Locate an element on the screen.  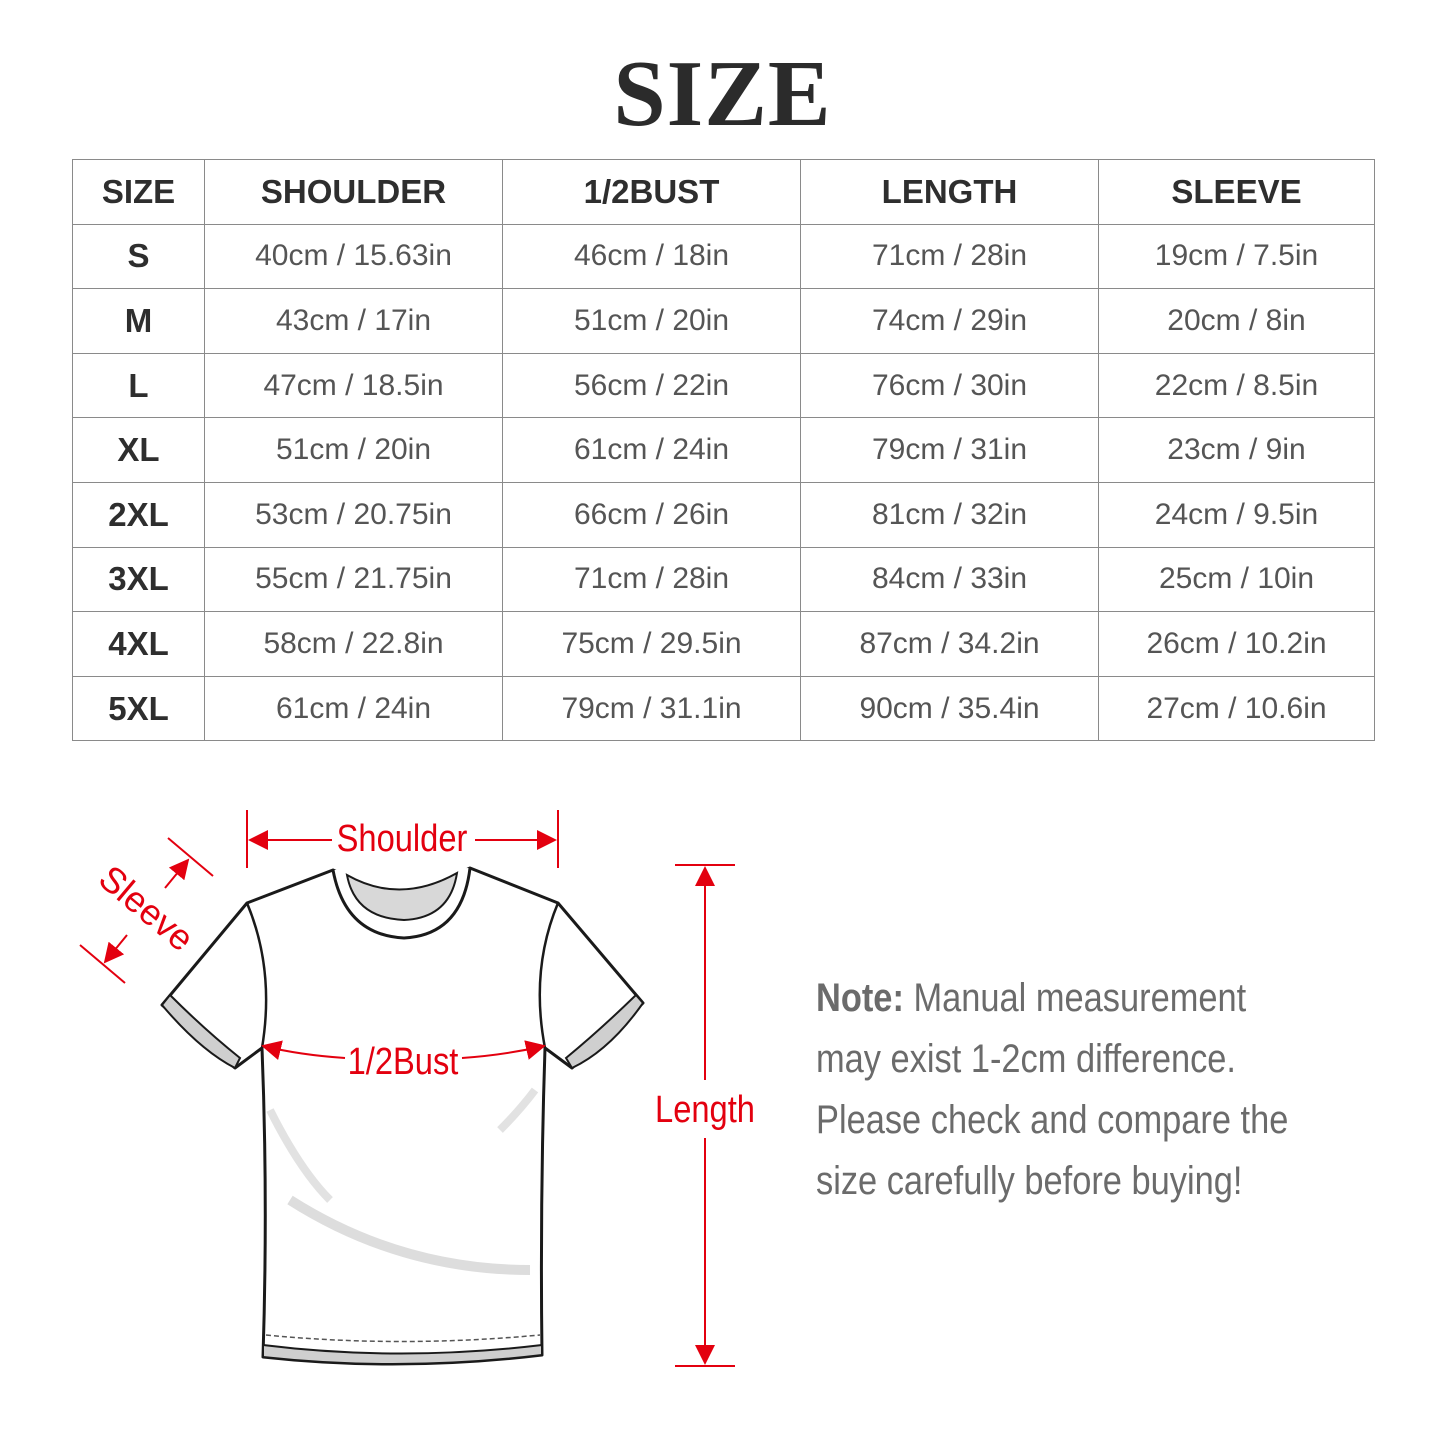
note-label: Note: is located at coordinates (860, 998).